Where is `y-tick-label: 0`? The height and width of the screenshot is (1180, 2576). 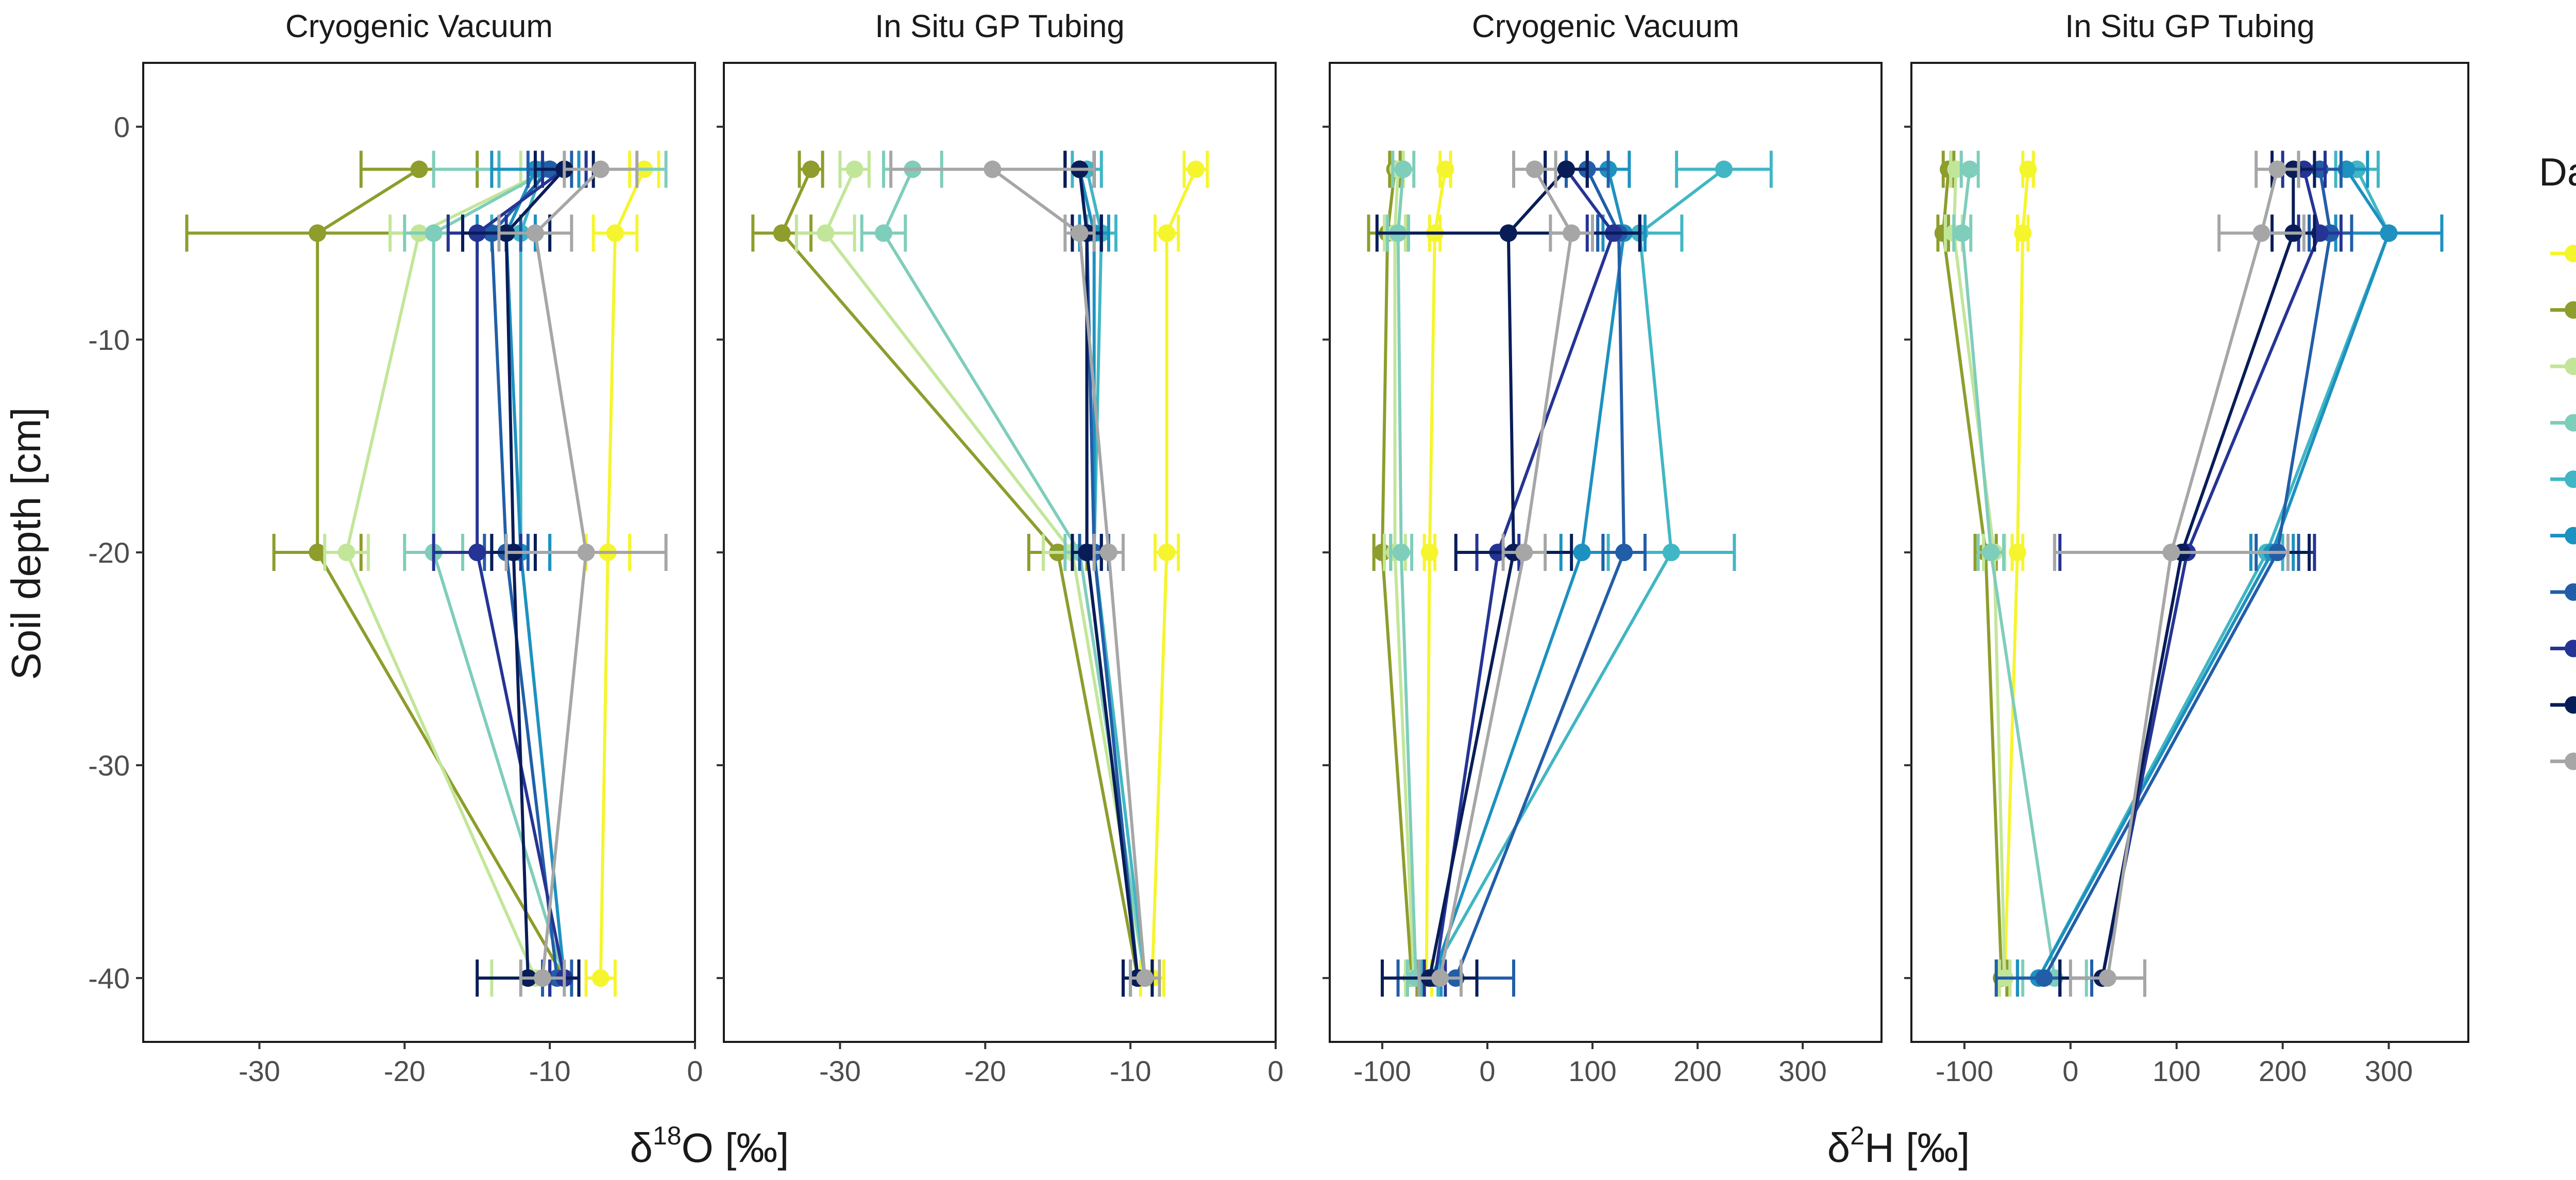 y-tick-label: 0 is located at coordinates (122, 127).